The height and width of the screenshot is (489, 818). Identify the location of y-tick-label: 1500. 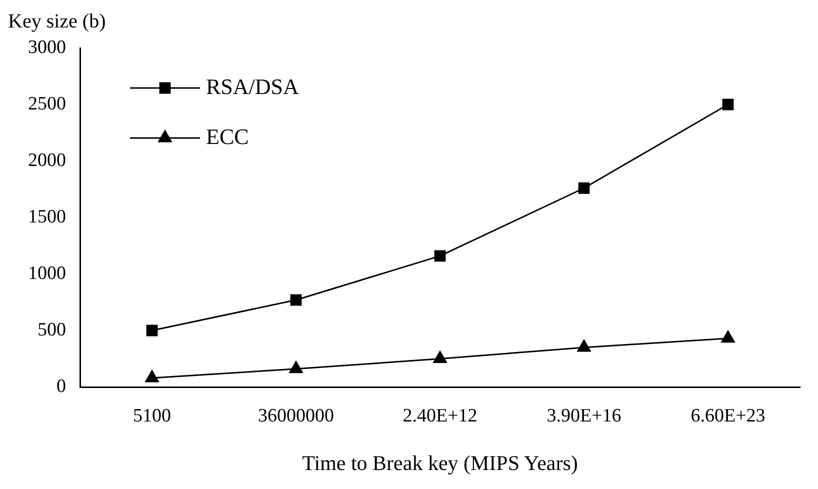
(47, 217).